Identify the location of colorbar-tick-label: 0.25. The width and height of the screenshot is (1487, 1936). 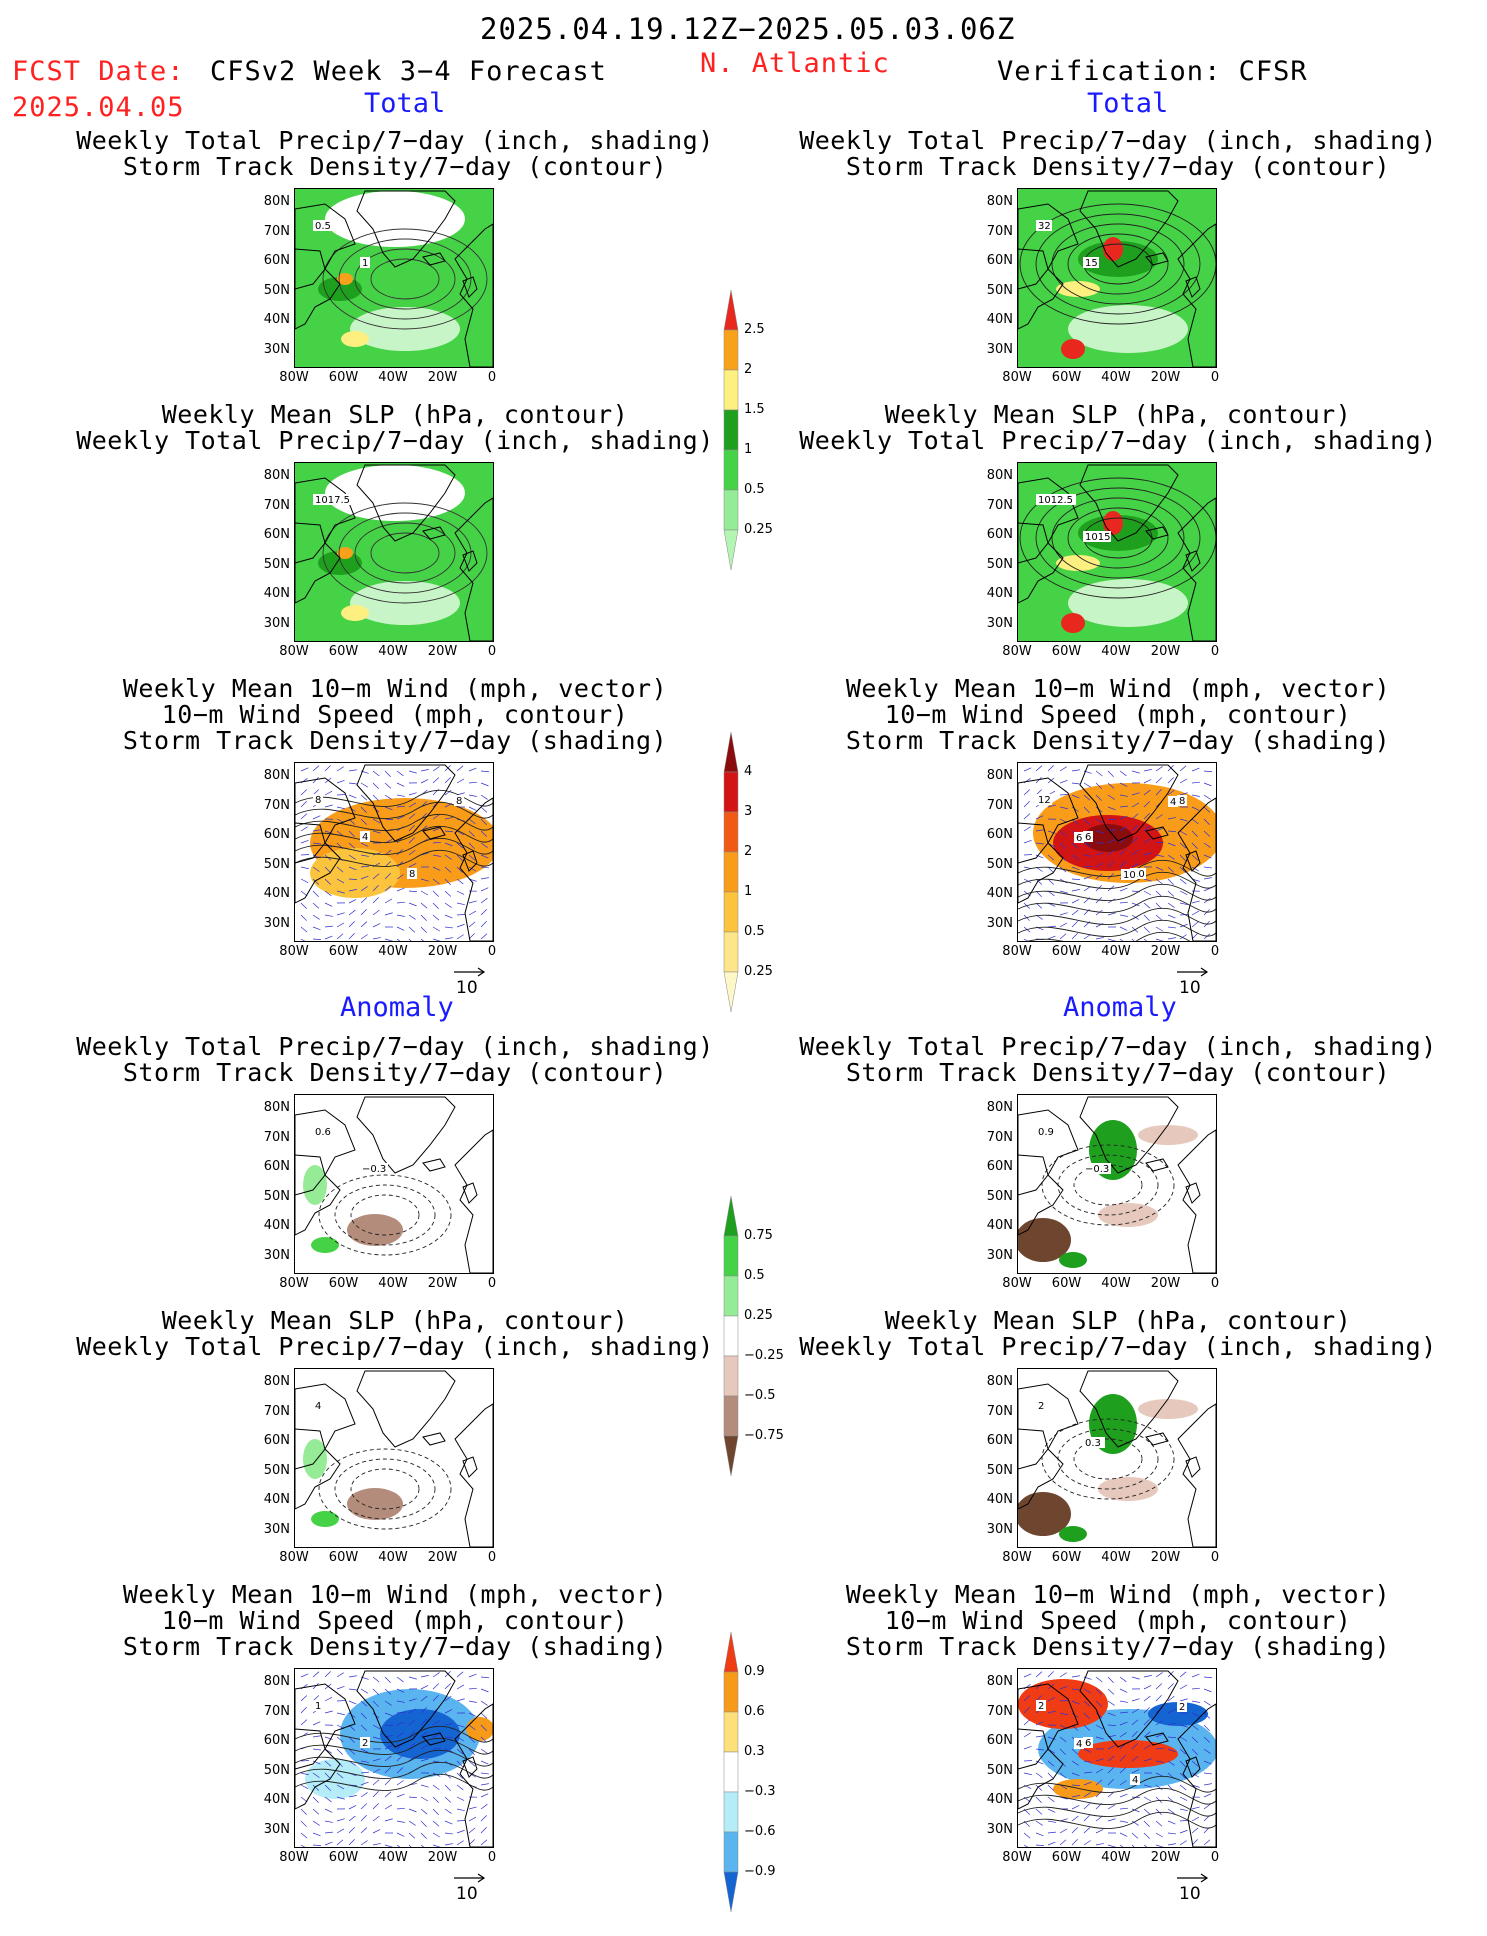
(758, 529).